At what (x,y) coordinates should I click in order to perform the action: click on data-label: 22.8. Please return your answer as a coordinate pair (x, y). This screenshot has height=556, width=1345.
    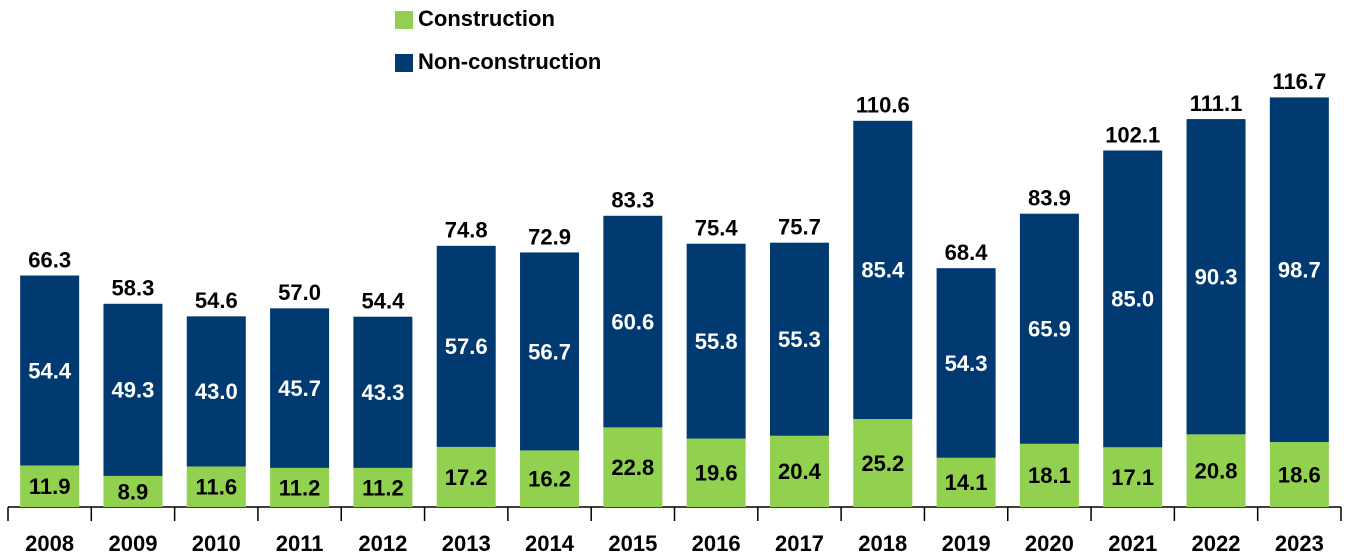
    Looking at the image, I should click on (632, 467).